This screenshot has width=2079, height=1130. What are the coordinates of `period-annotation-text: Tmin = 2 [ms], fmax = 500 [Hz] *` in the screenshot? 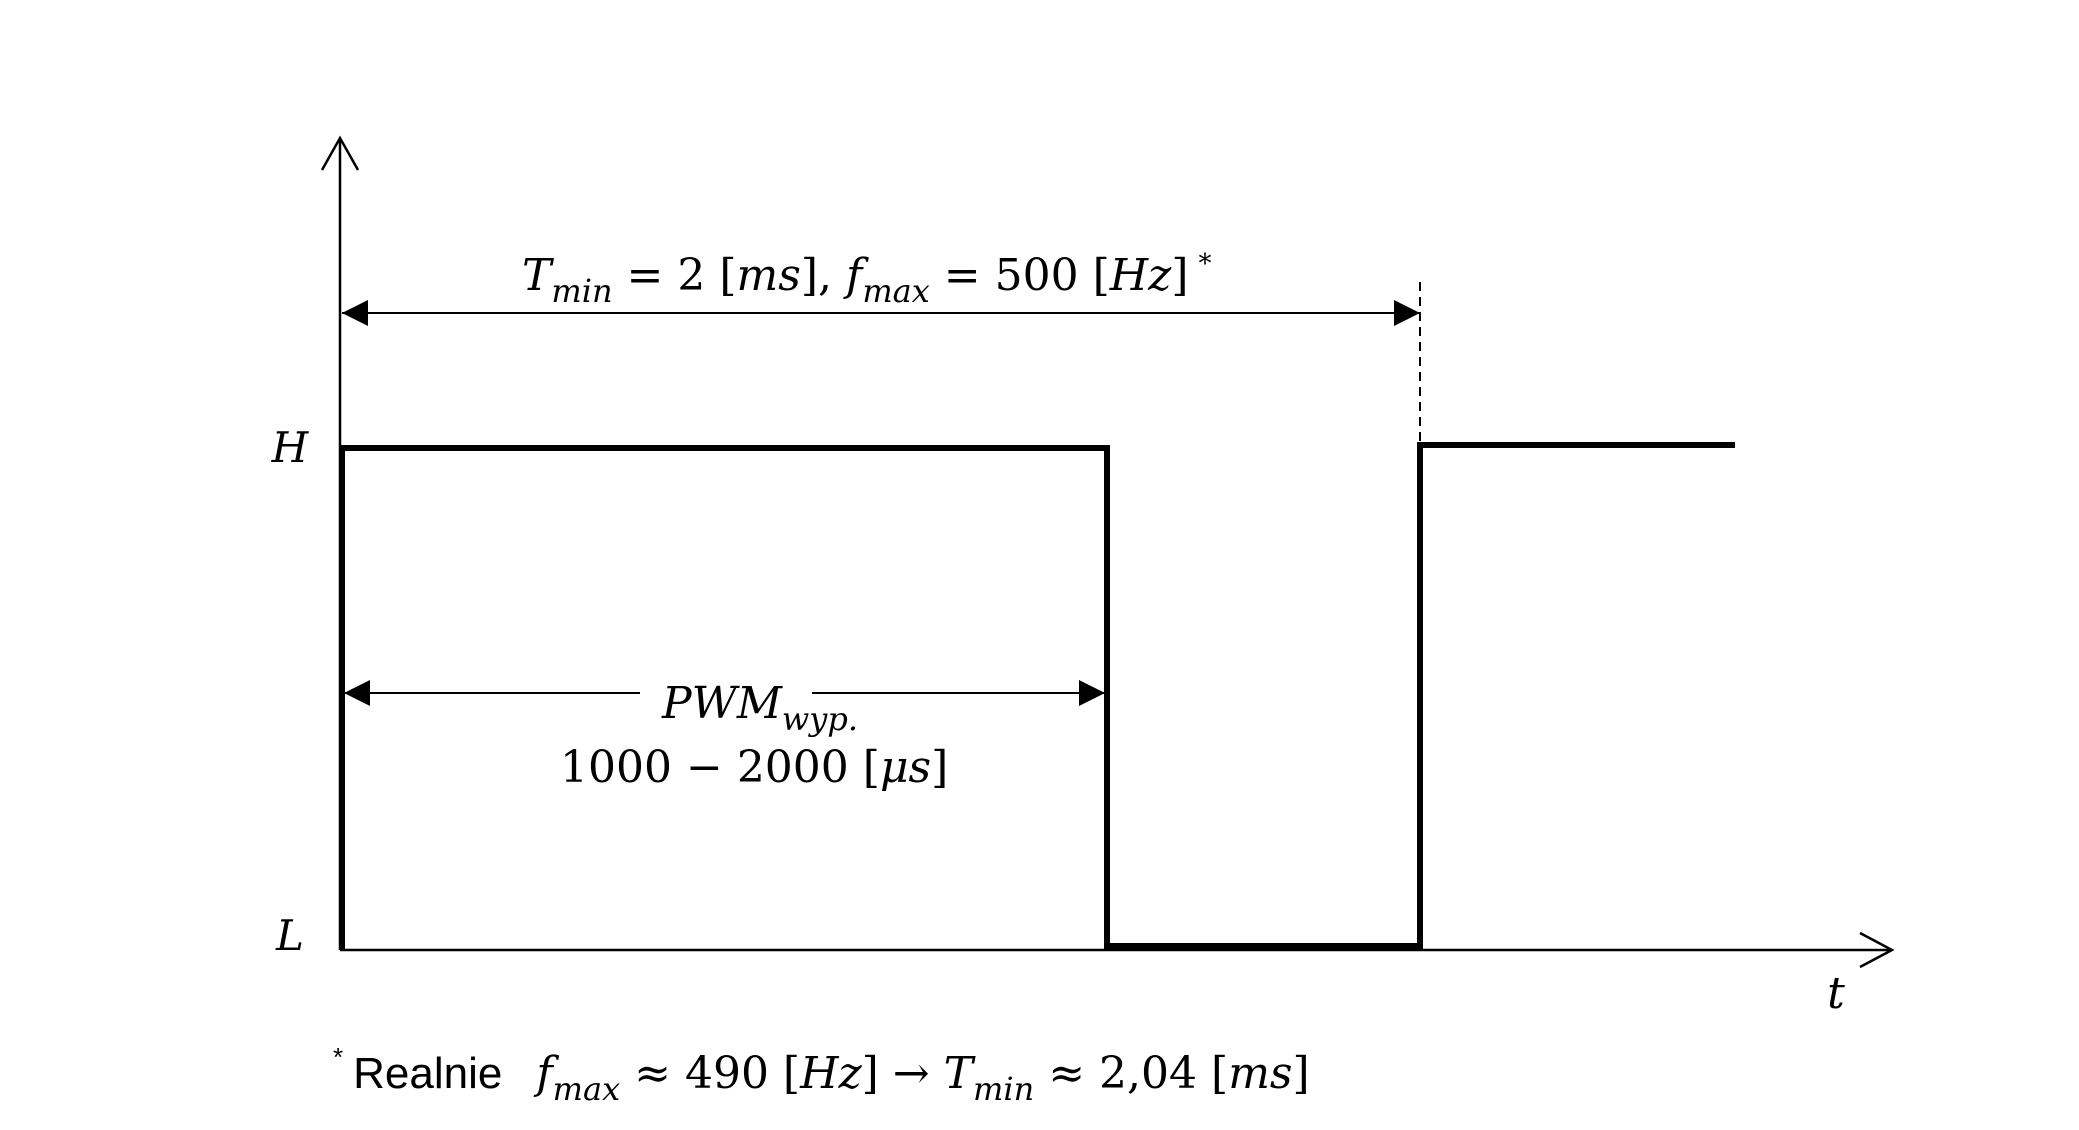 It's located at (867, 279).